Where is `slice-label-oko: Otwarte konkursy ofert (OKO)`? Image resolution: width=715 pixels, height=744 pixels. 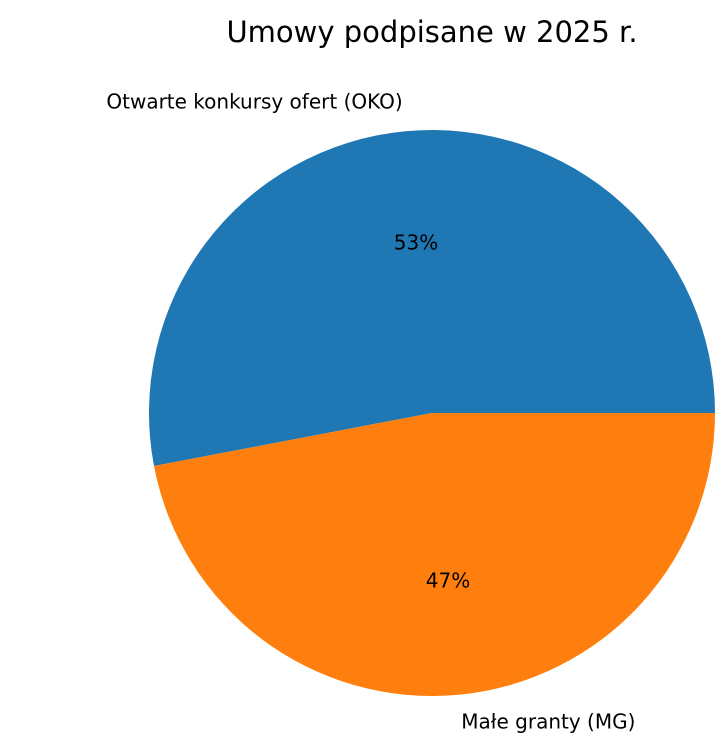 slice-label-oko: Otwarte konkursy ofert (OKO) is located at coordinates (254, 102).